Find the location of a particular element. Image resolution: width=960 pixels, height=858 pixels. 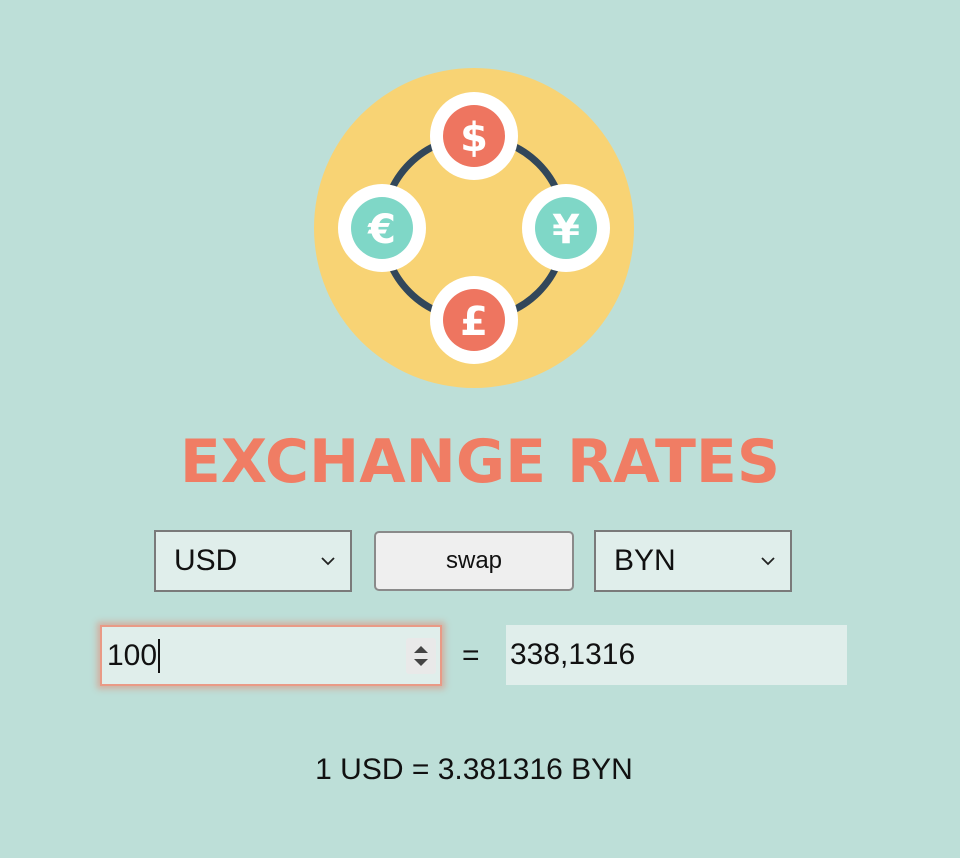

from-currency-select: USD is located at coordinates (253, 561).